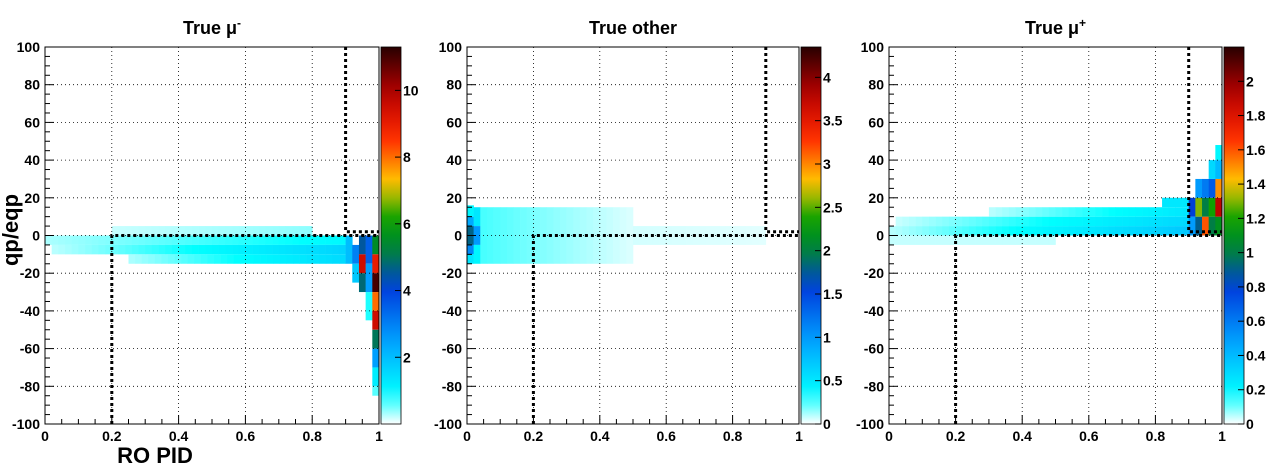 The width and height of the screenshot is (1266, 472). Describe the element at coordinates (212, 27) in the screenshot. I see `panel-title: True μ-` at that location.